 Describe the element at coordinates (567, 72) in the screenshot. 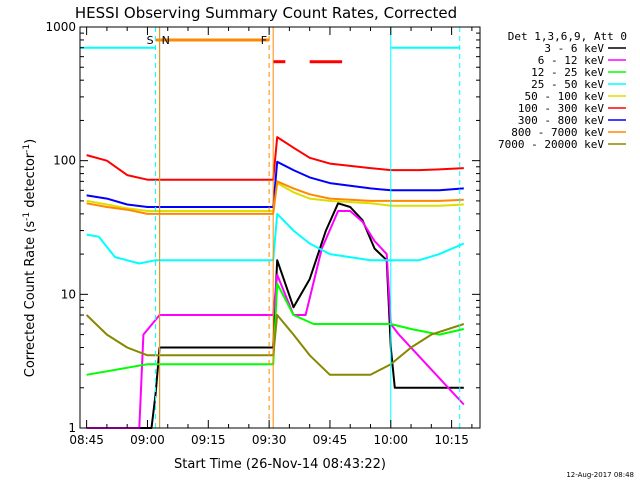

I see `legend-entry-label: 12 - 25 keV` at that location.